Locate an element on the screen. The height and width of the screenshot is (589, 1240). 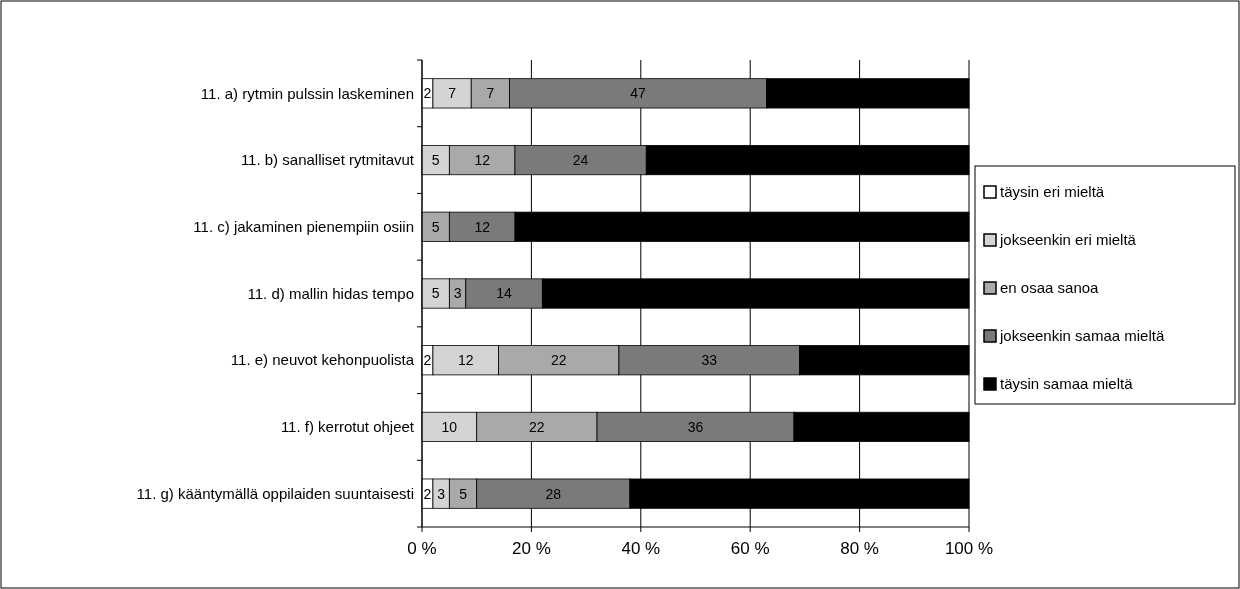
x-tick-label: 40 % is located at coordinates (641, 548).